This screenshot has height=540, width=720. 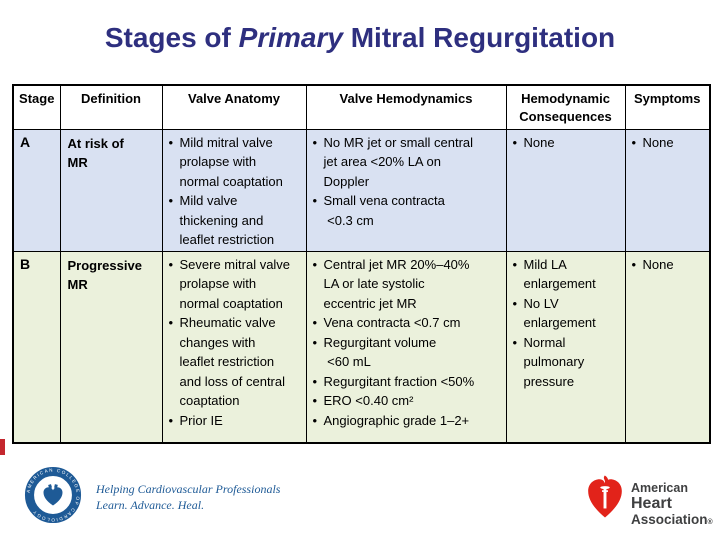 What do you see at coordinates (407, 401) in the screenshot?
I see `bullet-item: ERO <0.40 cm²` at bounding box center [407, 401].